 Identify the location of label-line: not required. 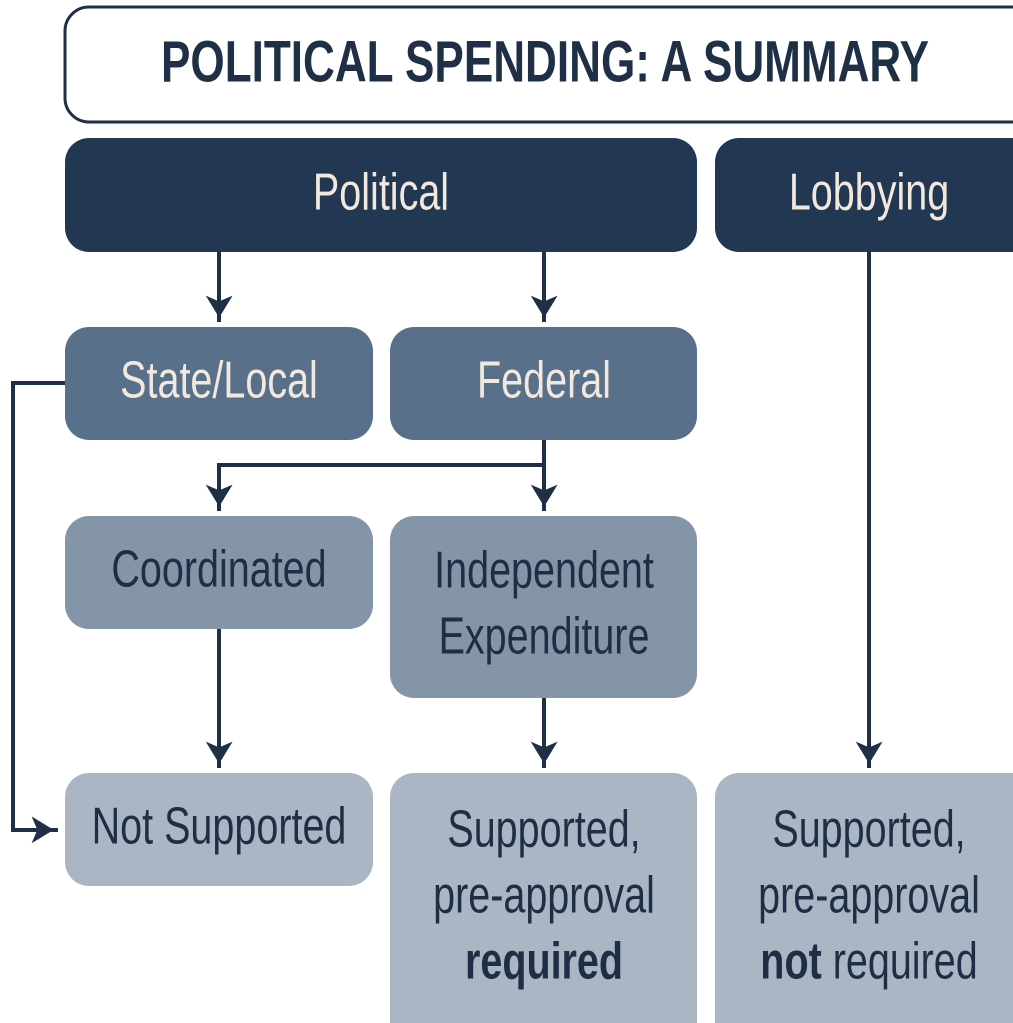
(868, 960).